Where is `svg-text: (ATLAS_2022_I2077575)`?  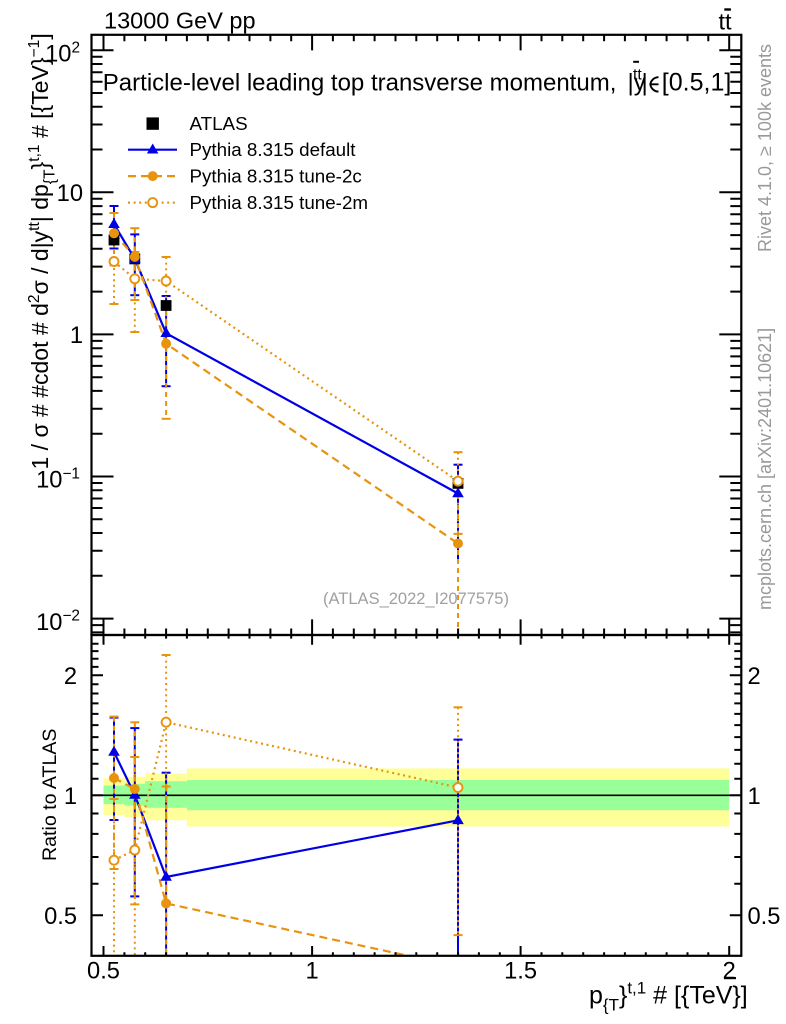 svg-text: (ATLAS_2022_I2077575) is located at coordinates (416, 599).